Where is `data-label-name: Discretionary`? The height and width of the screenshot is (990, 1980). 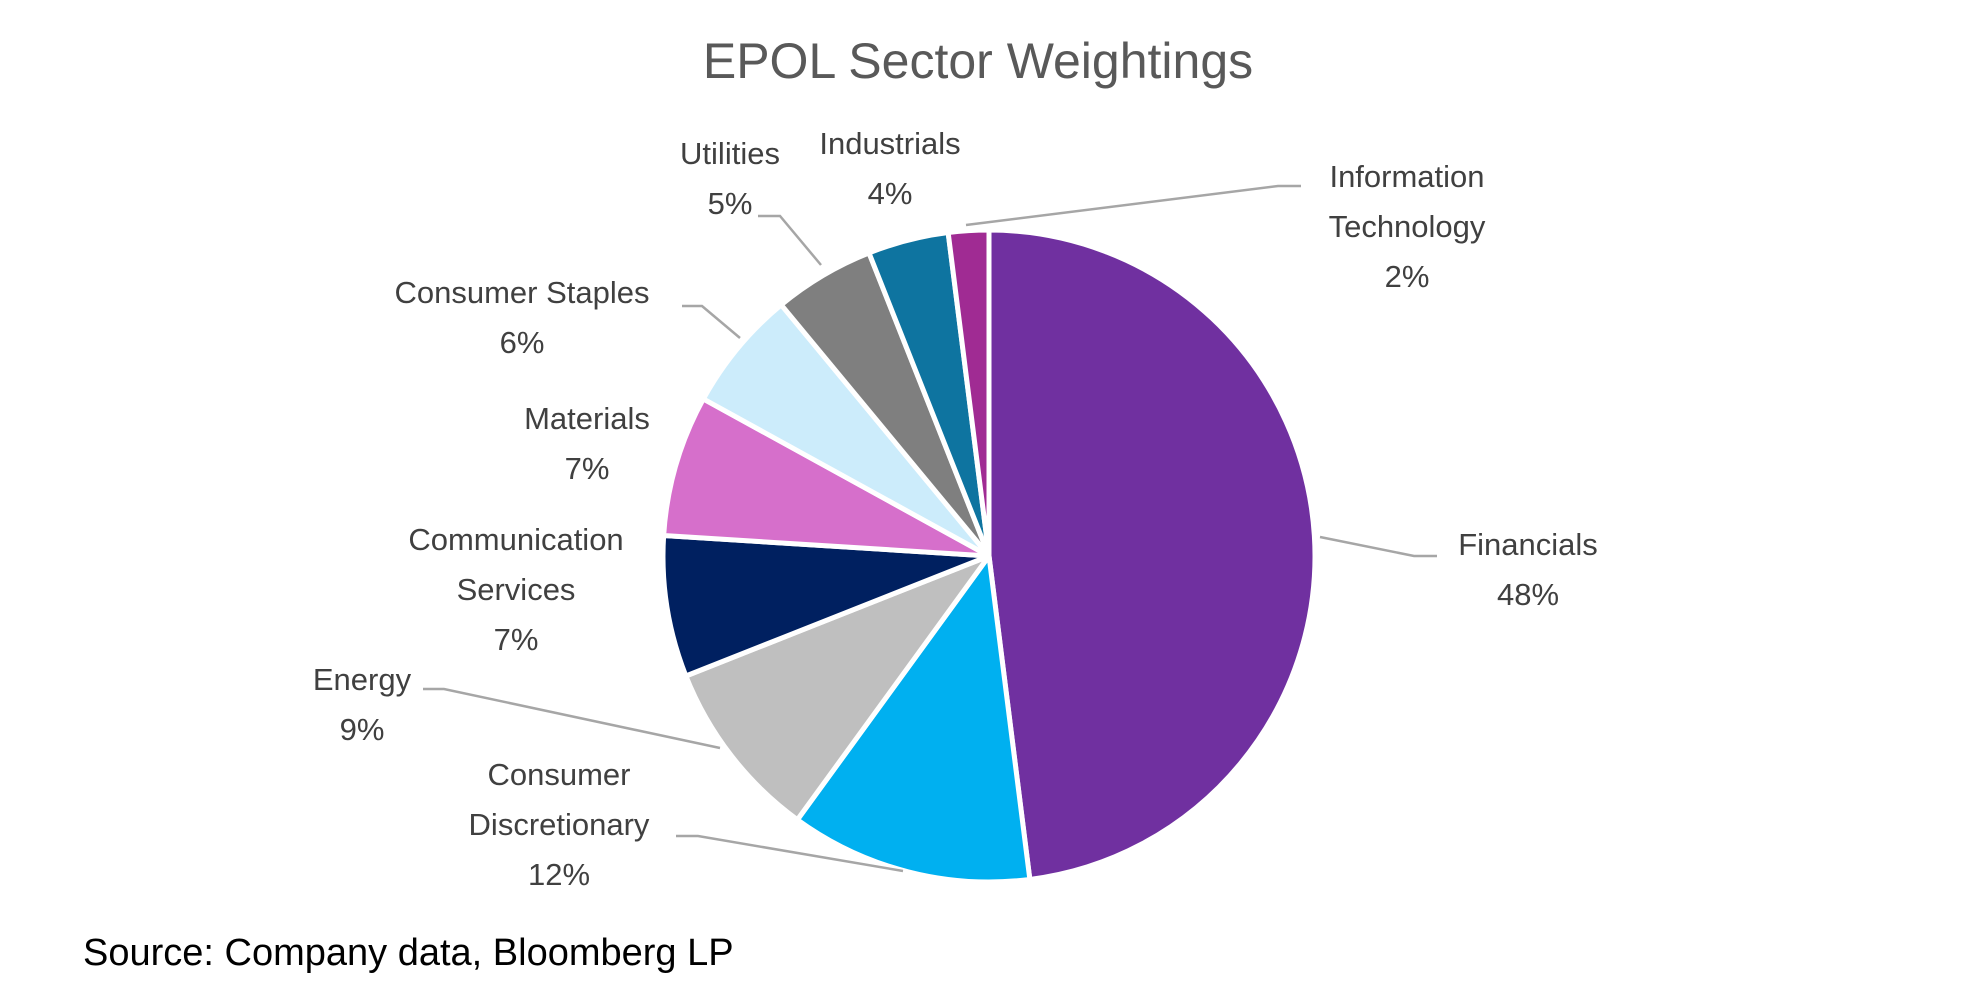 data-label-name: Discretionary is located at coordinates (559, 824).